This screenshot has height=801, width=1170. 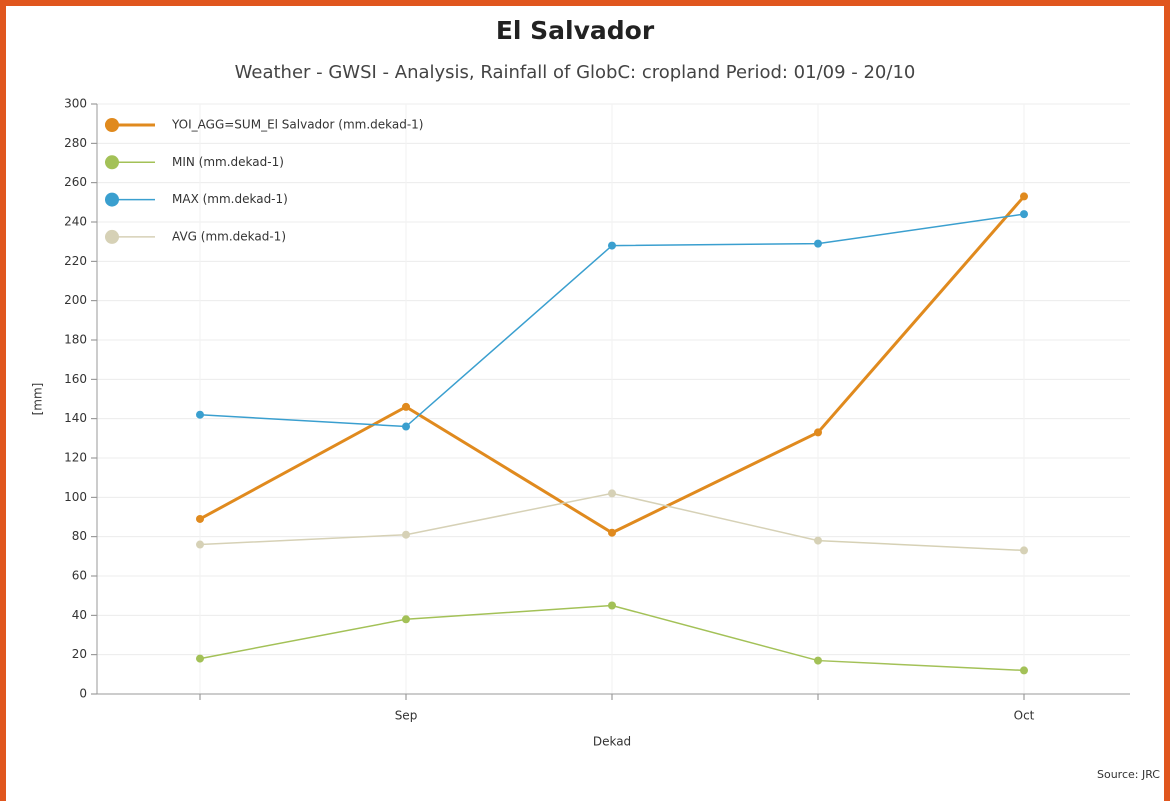 I want to click on y-tick-label: 240, so click(x=75, y=222).